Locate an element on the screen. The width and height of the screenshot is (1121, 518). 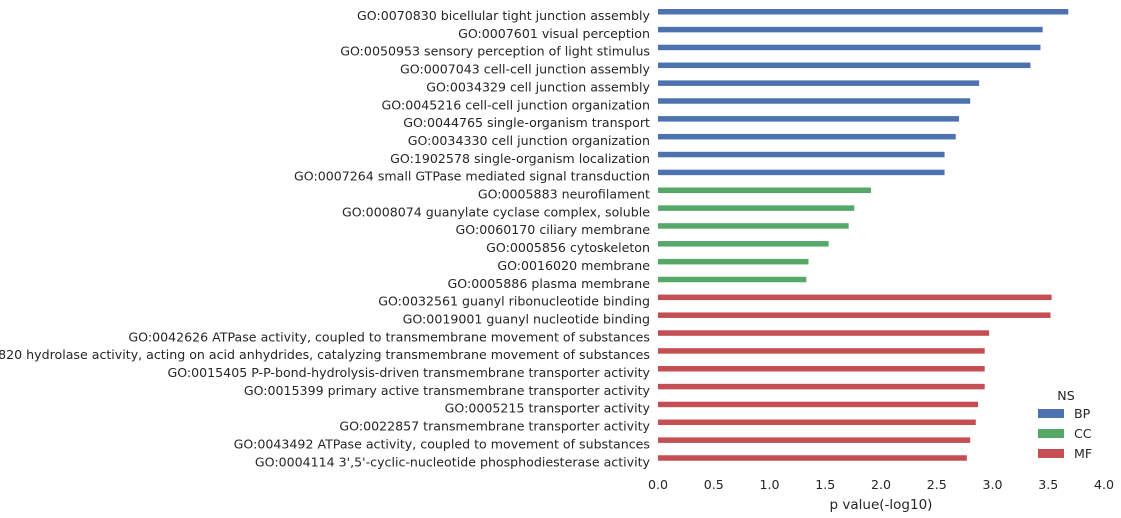
x-axis-ticks: 0.0 0.5 1.0 1.5 2.0 2.5 3.0 3.5 4.0 is located at coordinates (881, 484).